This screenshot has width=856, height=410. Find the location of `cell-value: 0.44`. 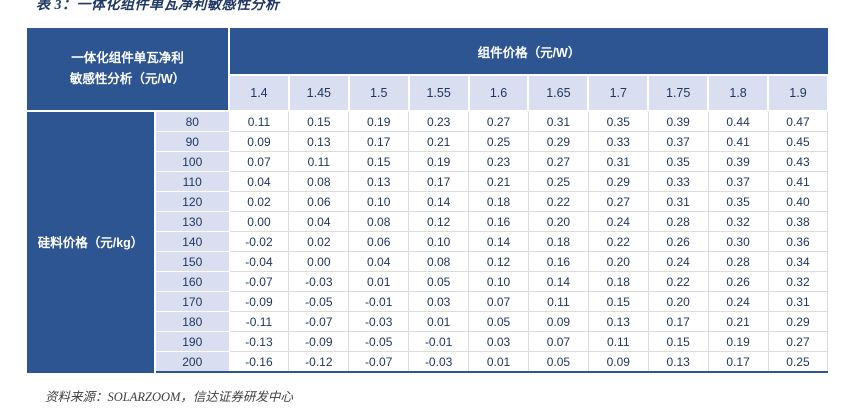

cell-value: 0.44 is located at coordinates (738, 121).